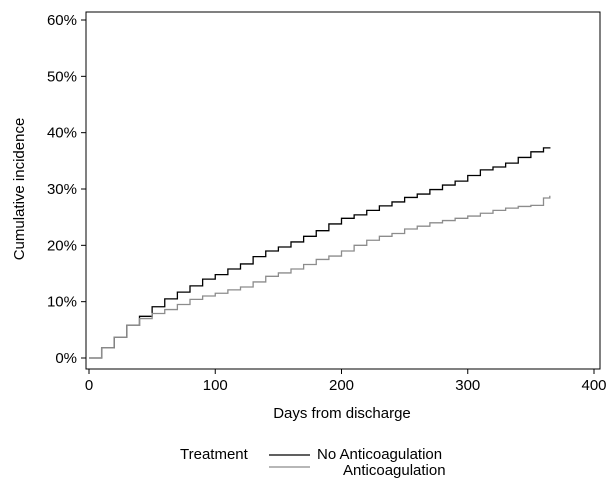 This screenshot has width=614, height=479. What do you see at coordinates (593, 385) in the screenshot?
I see `x-tick-label: 400` at bounding box center [593, 385].